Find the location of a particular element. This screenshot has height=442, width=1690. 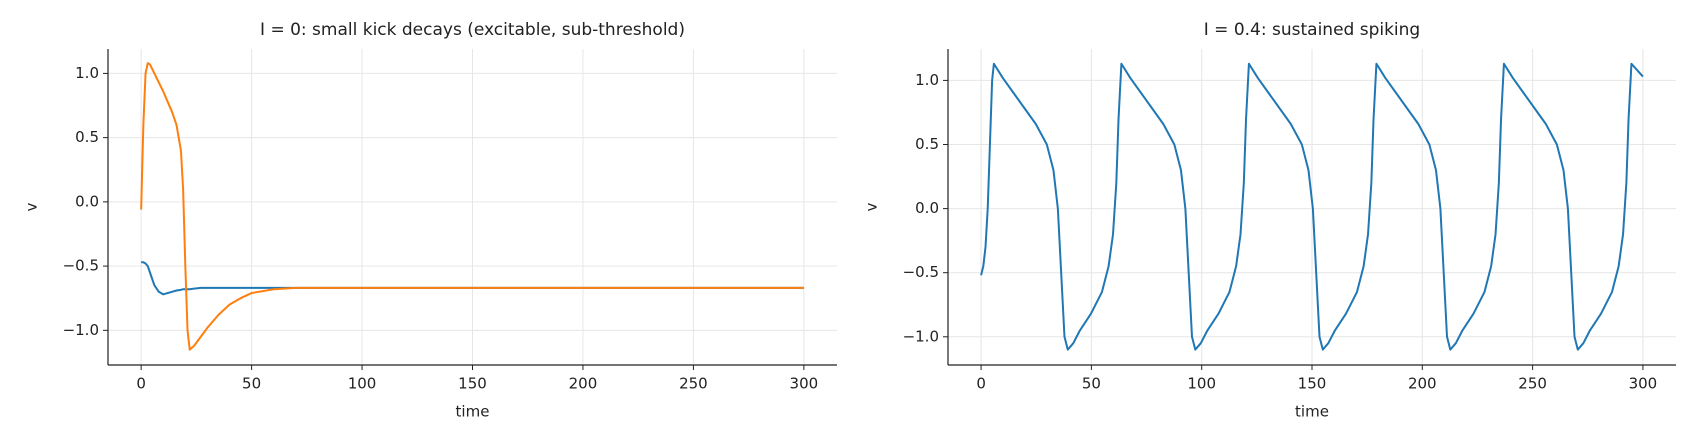

chart-title: I = 0.4: sustained spiking is located at coordinates (1312, 30).